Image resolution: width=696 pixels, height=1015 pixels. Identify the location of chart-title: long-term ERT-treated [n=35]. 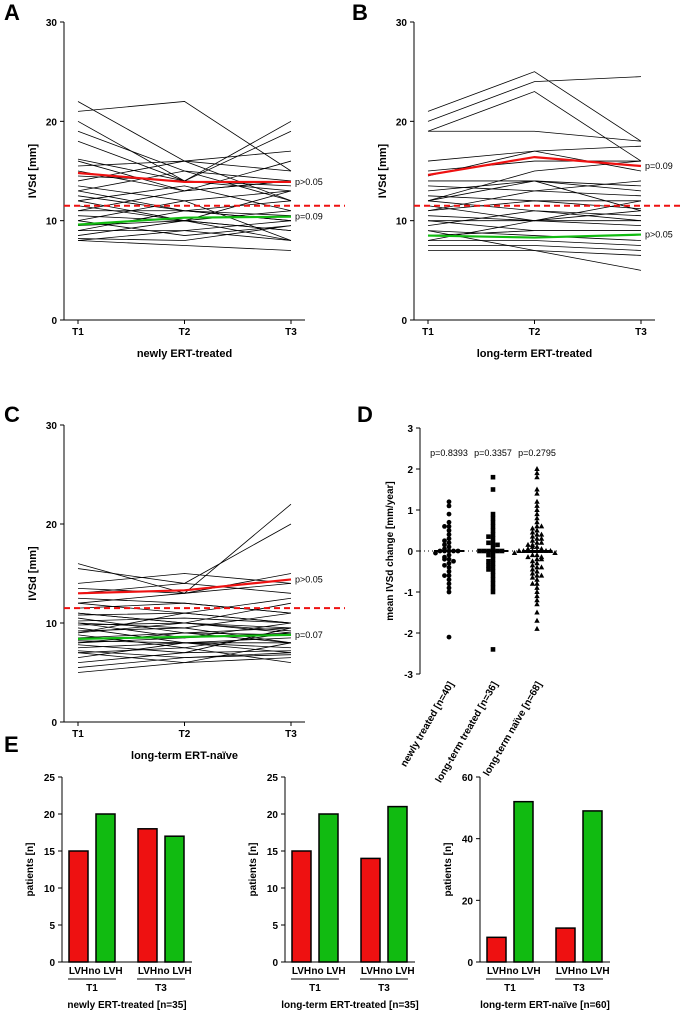
(350, 1005).